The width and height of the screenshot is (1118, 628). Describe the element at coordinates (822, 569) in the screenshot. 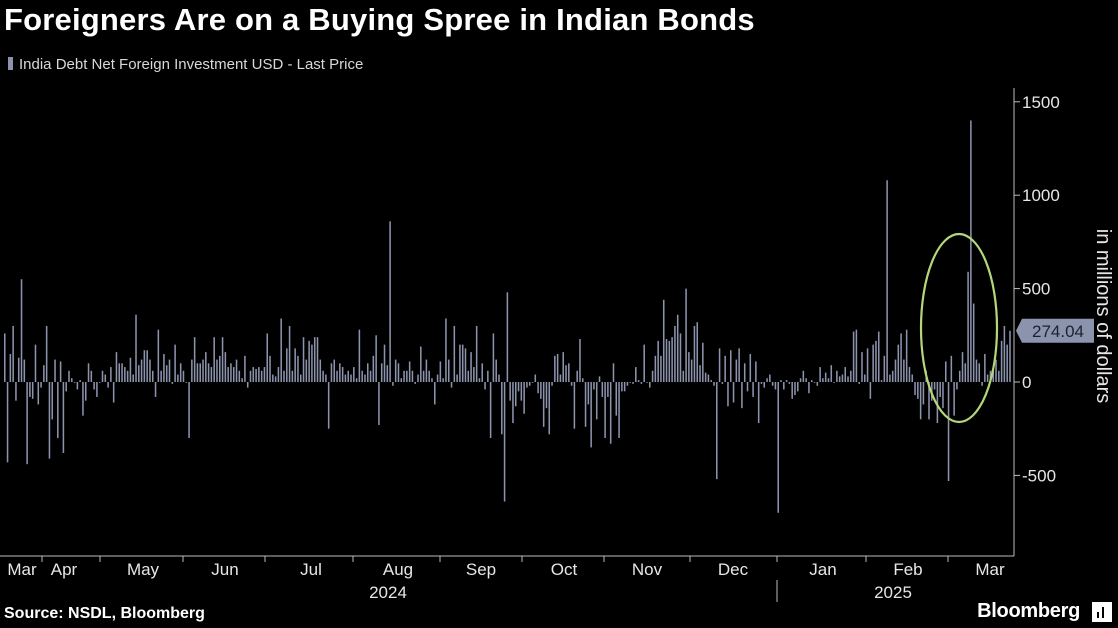

I see `x-tick-label: Jan` at that location.